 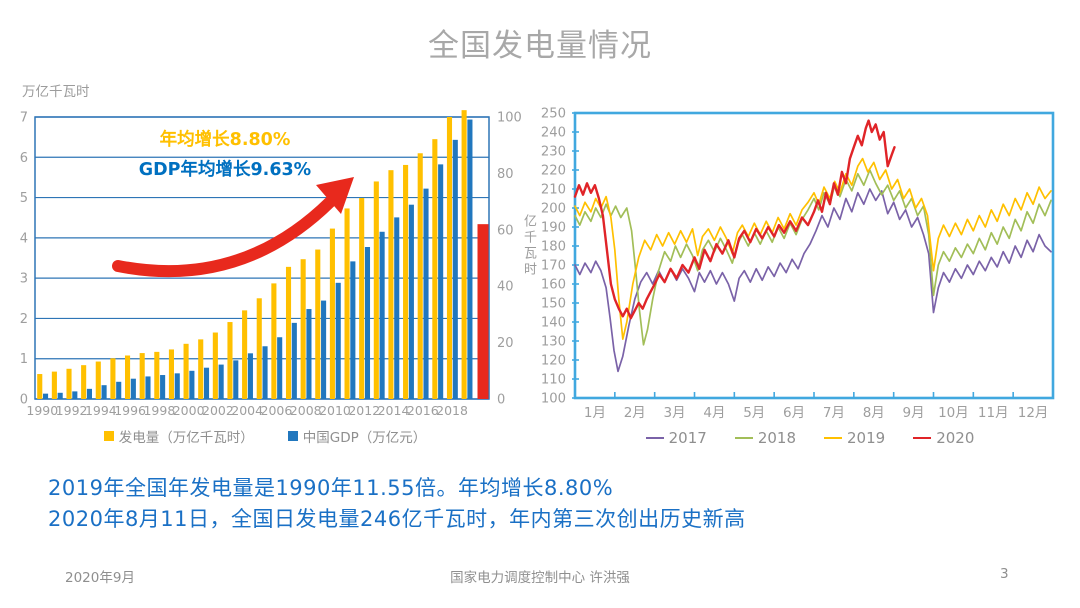 I want to click on legend-label: 发电量（万亿千瓦时）, so click(x=186, y=438).